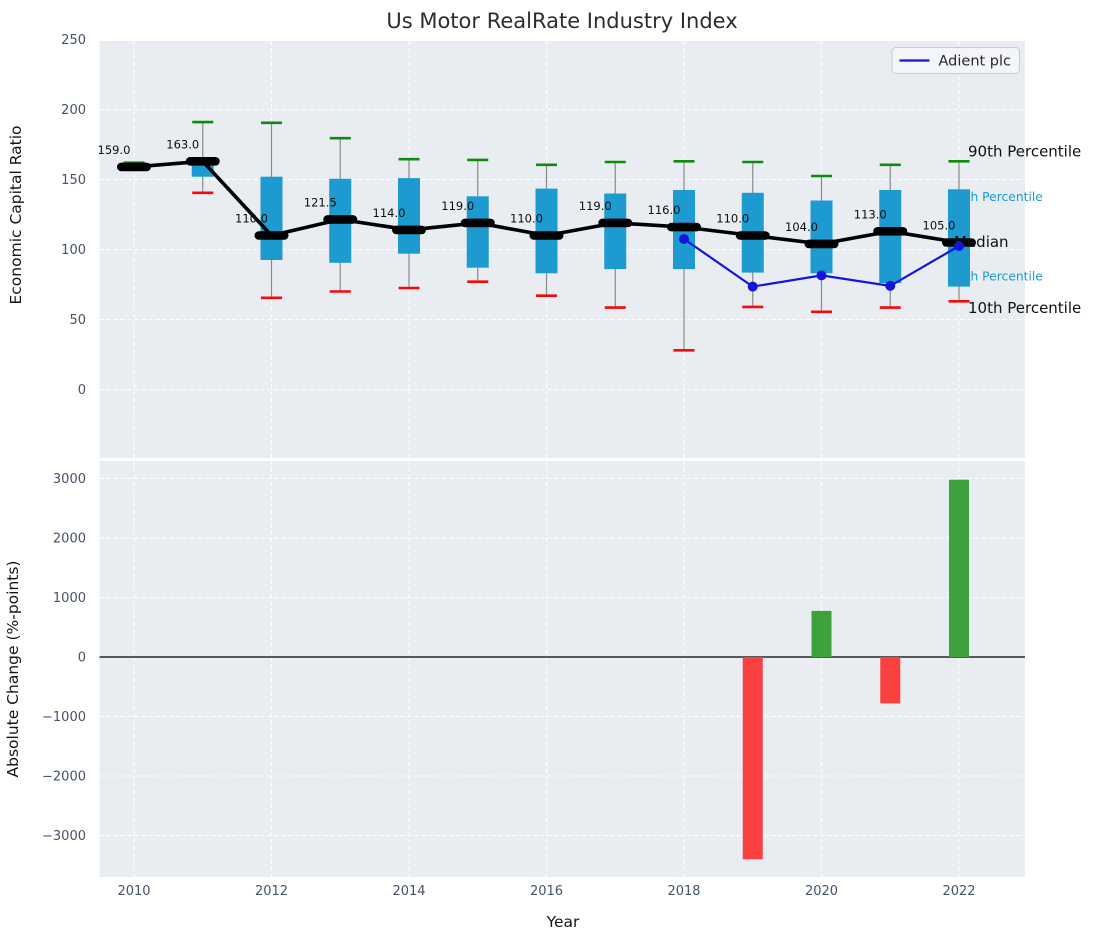 The width and height of the screenshot is (1103, 942). I want to click on y-tick-label: 250, so click(73, 40).